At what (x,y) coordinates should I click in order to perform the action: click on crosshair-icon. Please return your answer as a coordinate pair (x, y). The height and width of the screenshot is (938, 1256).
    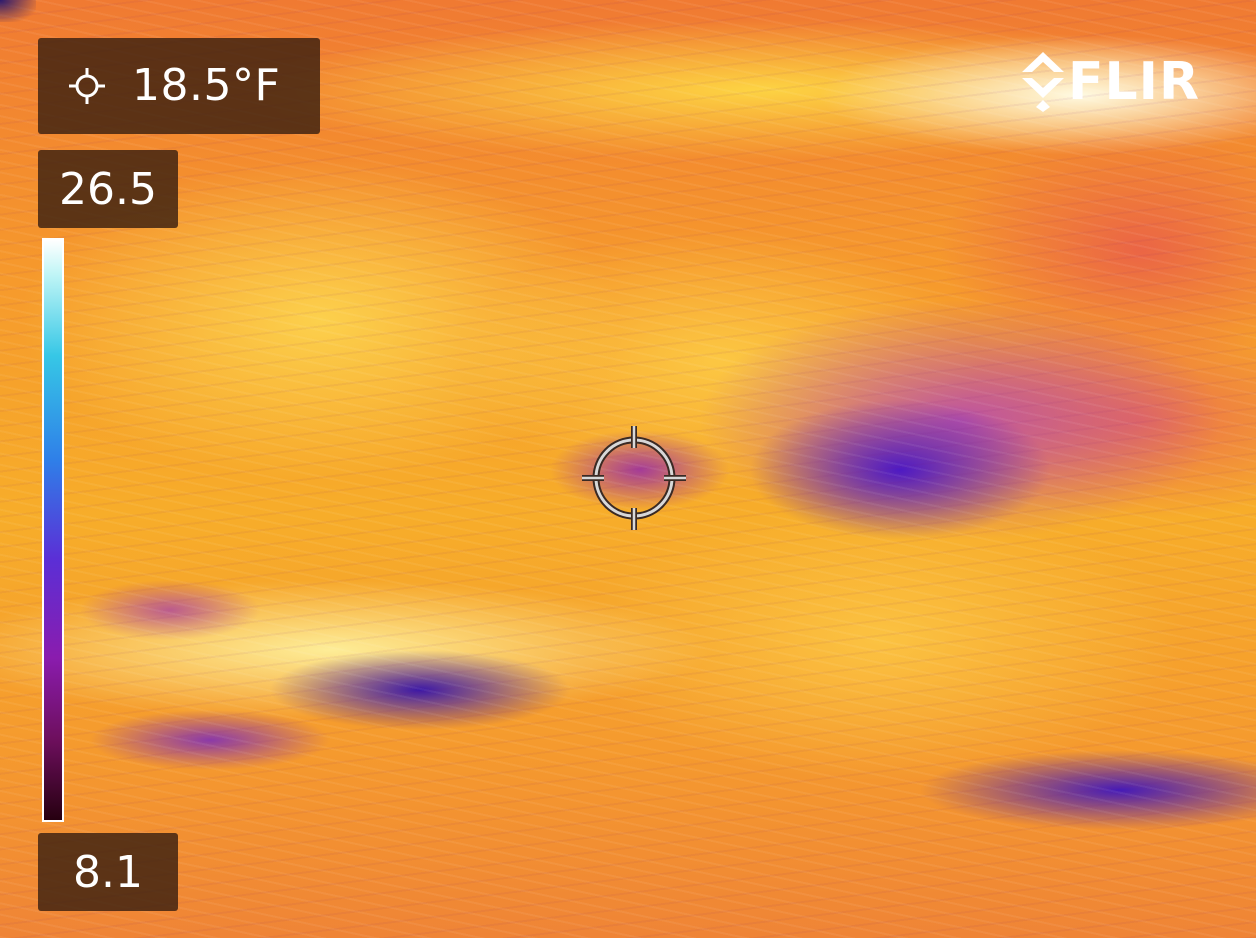
    Looking at the image, I should click on (634, 478).